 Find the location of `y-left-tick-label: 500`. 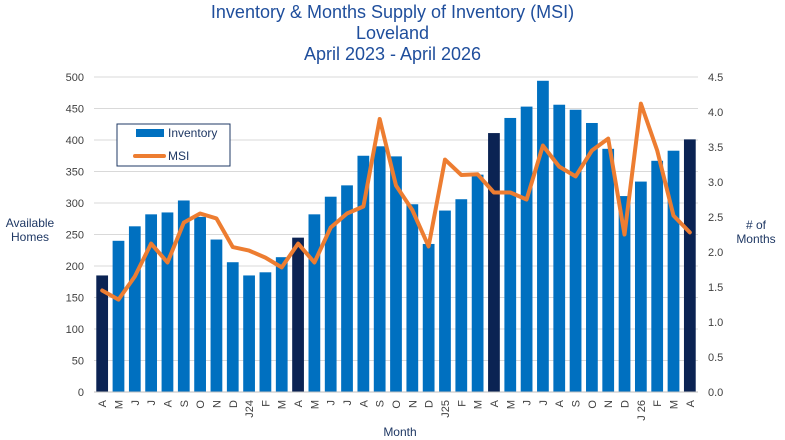

y-left-tick-label: 500 is located at coordinates (75, 78).